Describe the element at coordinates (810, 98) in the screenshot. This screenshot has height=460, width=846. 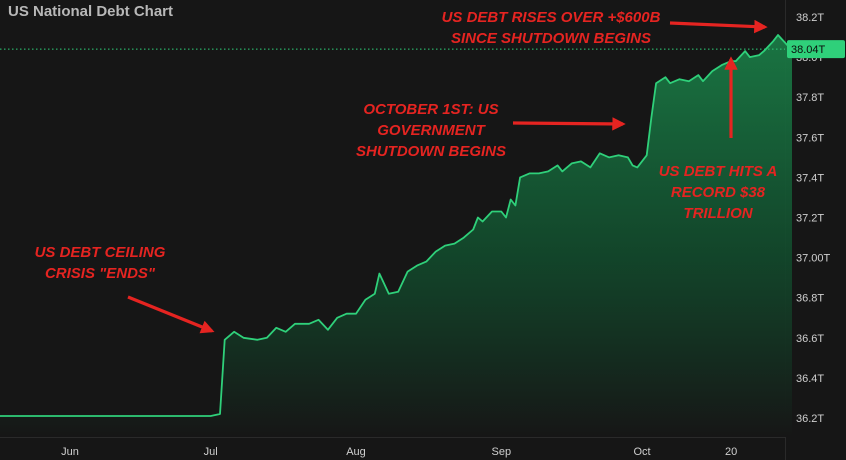
I see `y-tick-label: 37.8T` at that location.